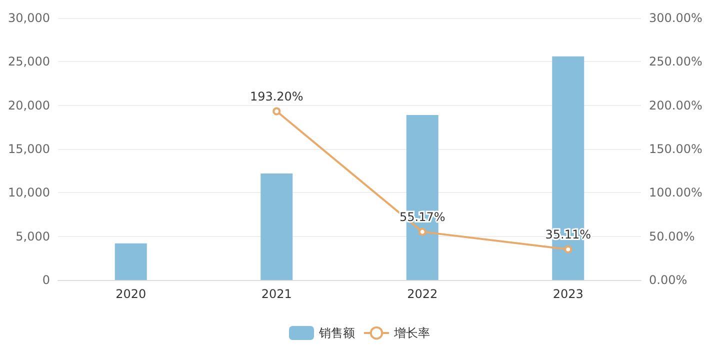 The image size is (719, 353). What do you see at coordinates (131, 294) in the screenshot?
I see `x-tick-label: 2020` at bounding box center [131, 294].